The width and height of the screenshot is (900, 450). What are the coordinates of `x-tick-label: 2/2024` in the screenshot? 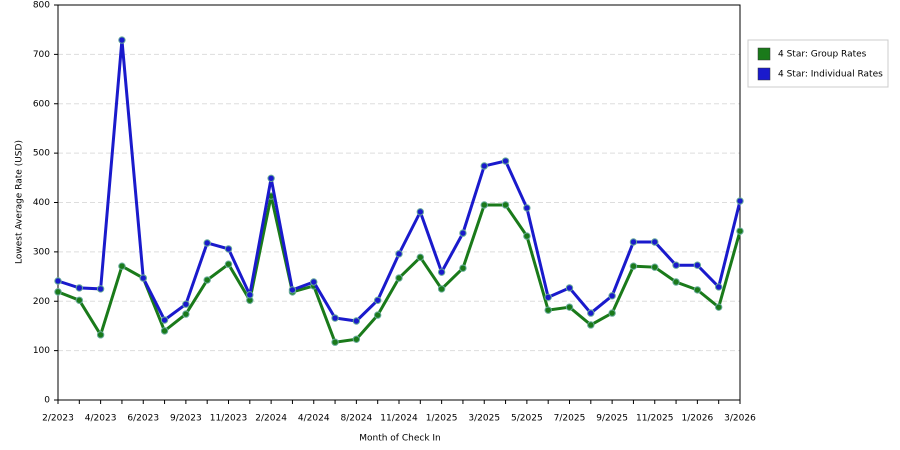 It's located at (271, 419).